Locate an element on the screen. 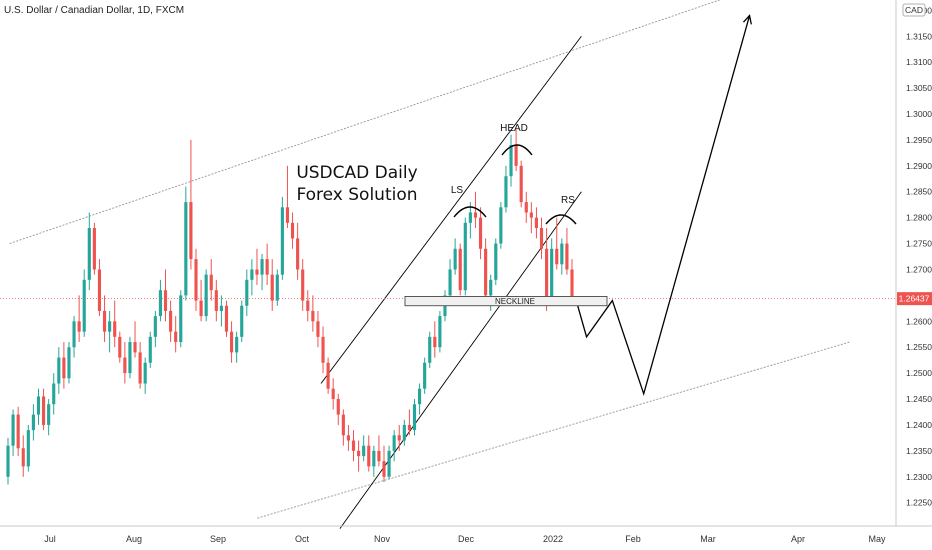 The width and height of the screenshot is (932, 550). currency-badge is located at coordinates (914, 10).